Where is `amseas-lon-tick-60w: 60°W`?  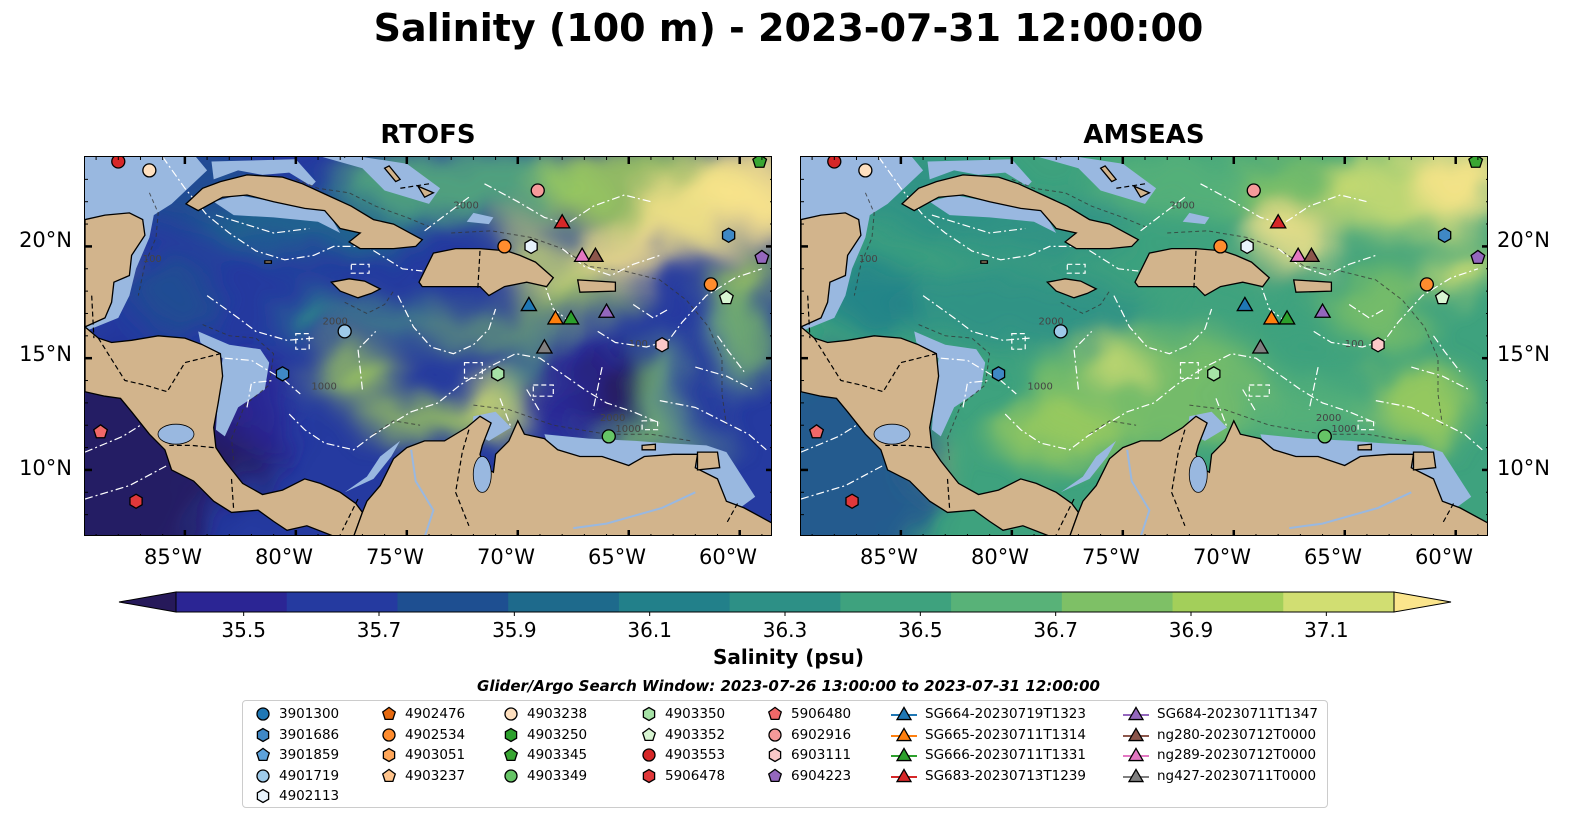
amseas-lon-tick-60w: 60°W is located at coordinates (1444, 557).